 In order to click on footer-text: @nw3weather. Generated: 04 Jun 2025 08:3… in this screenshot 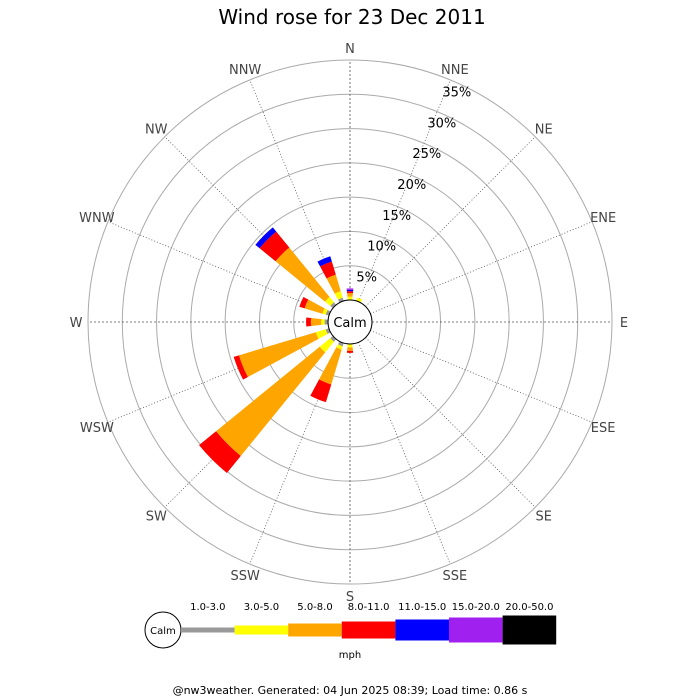, I will do `click(350, 690)`.